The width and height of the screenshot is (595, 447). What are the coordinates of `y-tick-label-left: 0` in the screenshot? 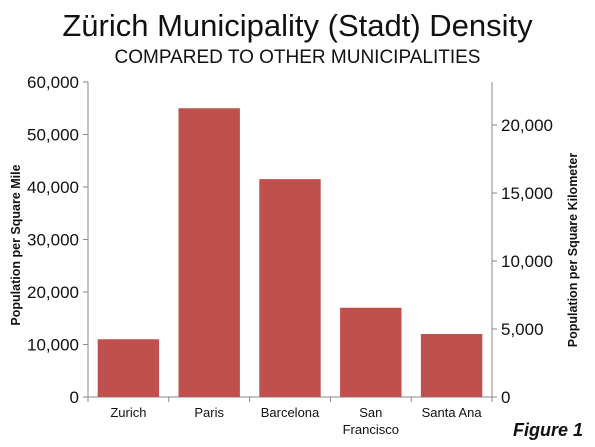 It's located at (74, 397).